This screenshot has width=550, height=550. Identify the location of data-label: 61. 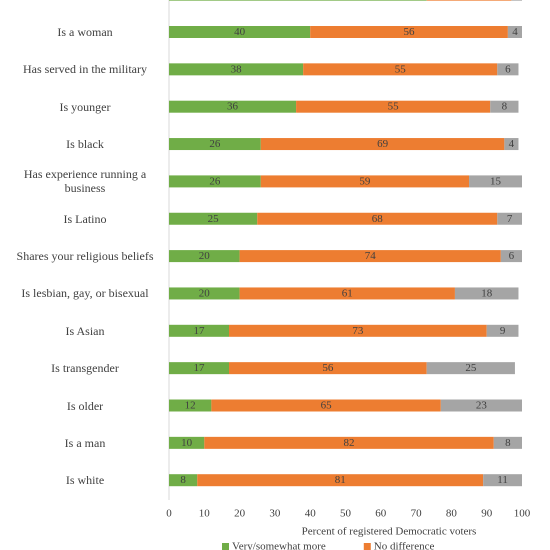
(347, 293).